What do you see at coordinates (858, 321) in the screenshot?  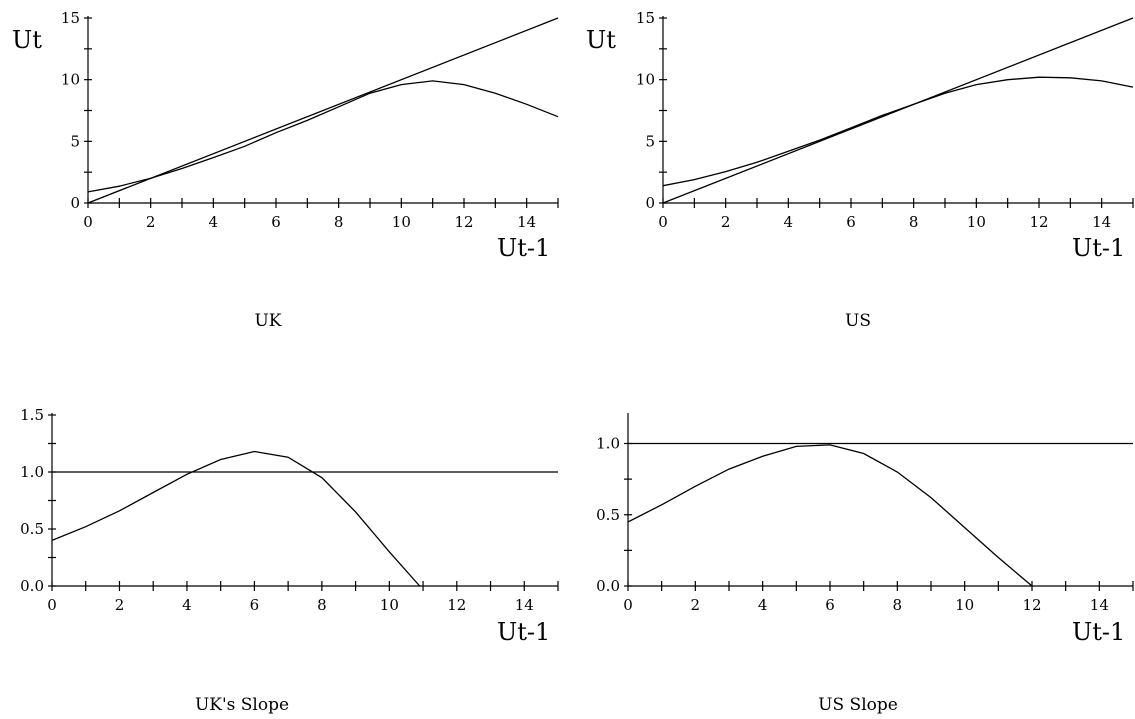 I see `chart-caption: US` at bounding box center [858, 321].